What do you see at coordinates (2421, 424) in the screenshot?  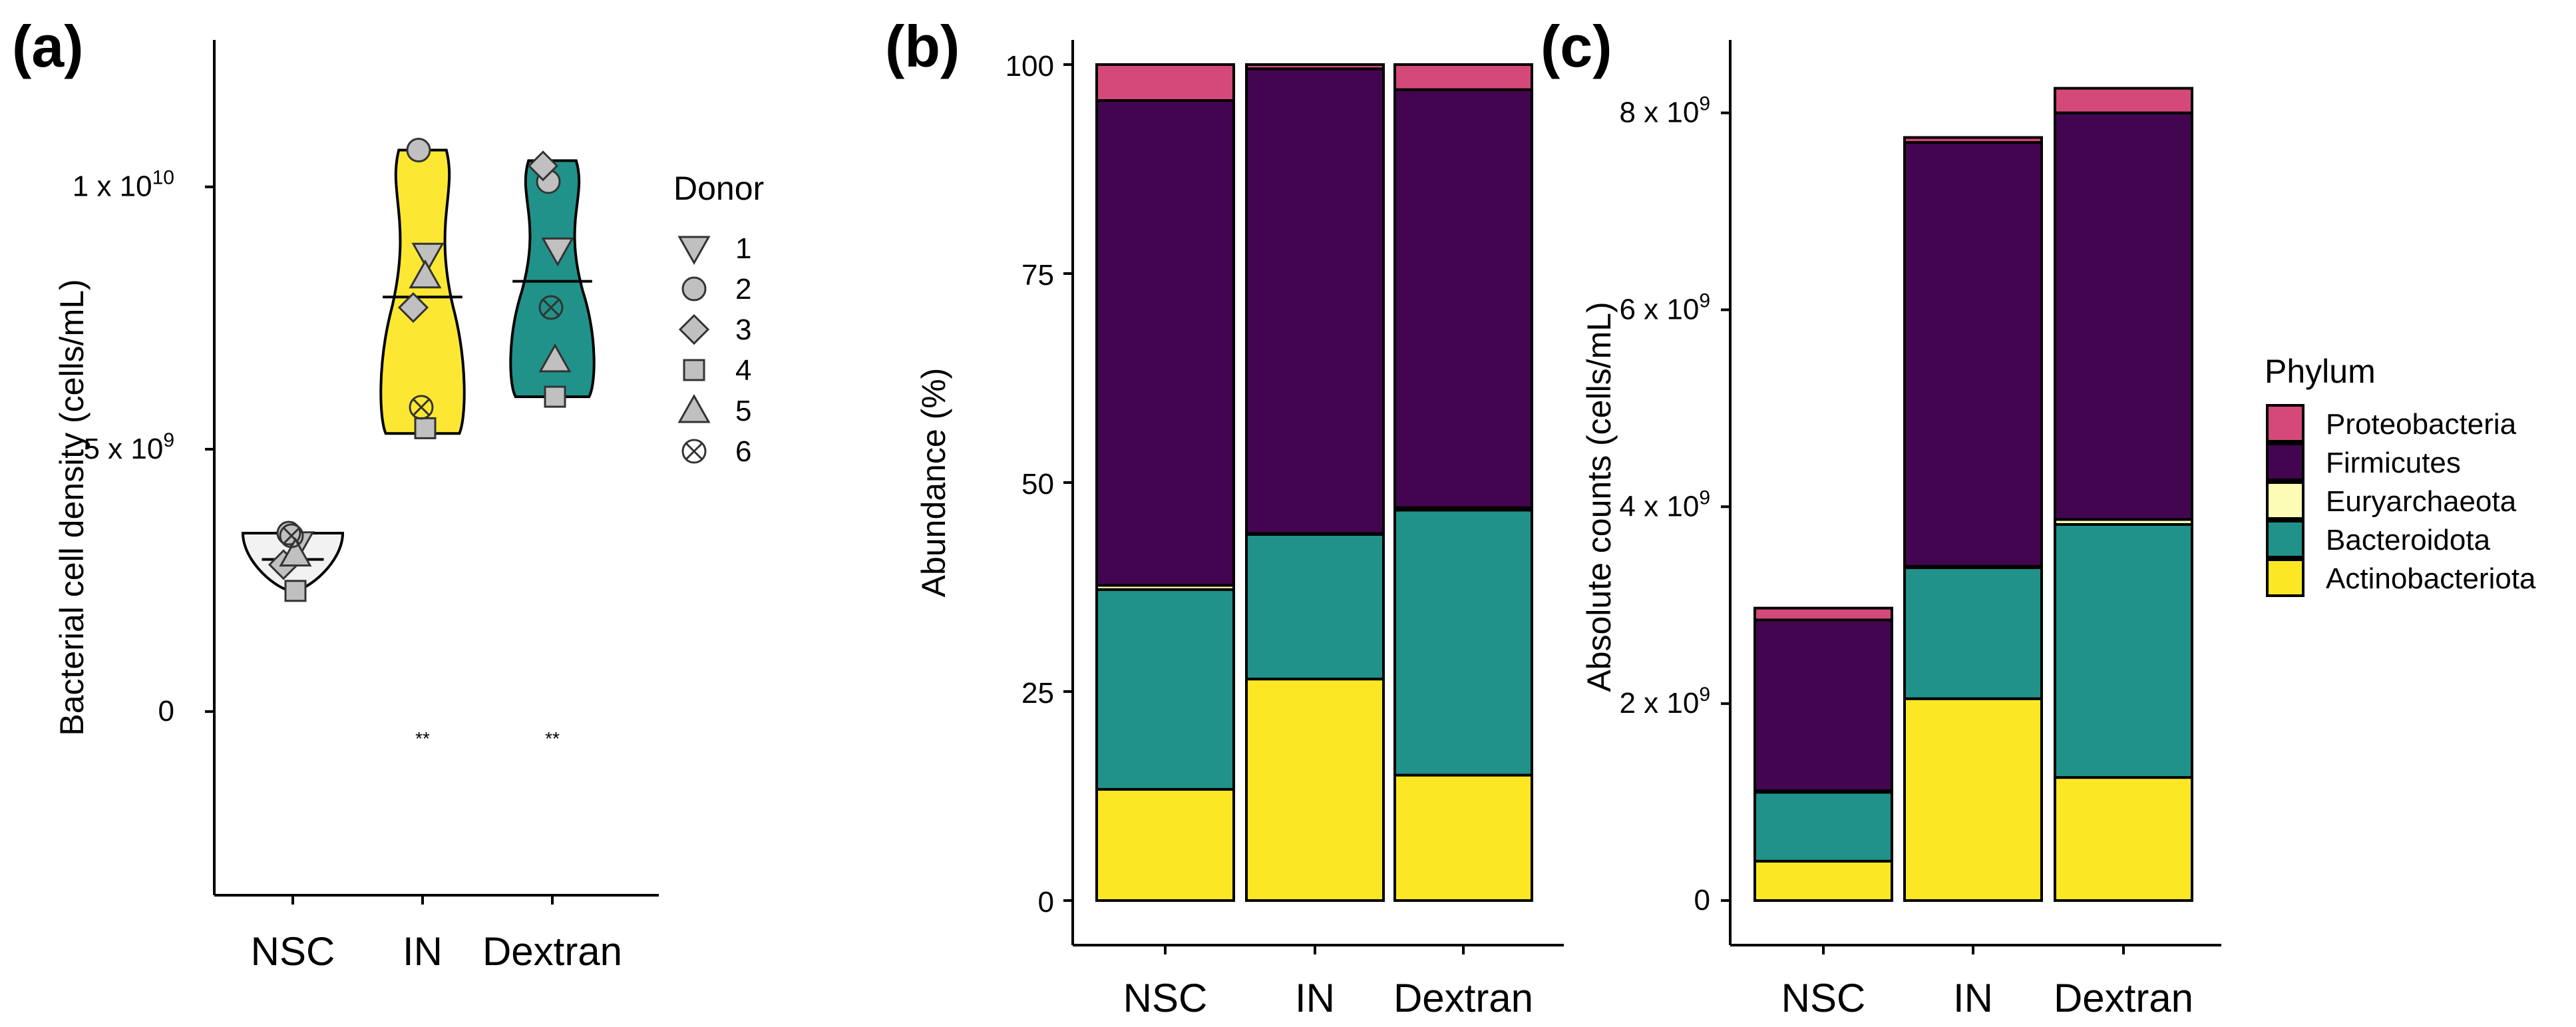 I see `legend-label-proteobacteria: Proteobacteria` at bounding box center [2421, 424].